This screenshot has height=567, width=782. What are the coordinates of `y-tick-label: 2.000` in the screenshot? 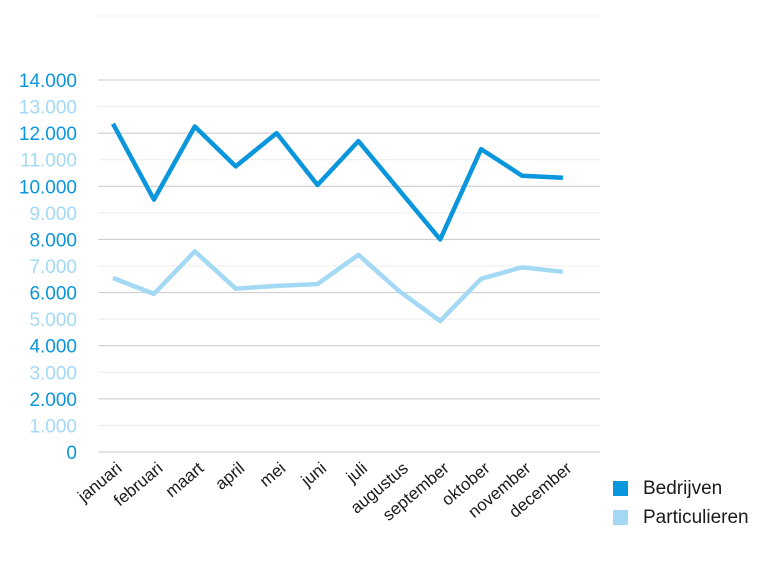 It's located at (53, 400).